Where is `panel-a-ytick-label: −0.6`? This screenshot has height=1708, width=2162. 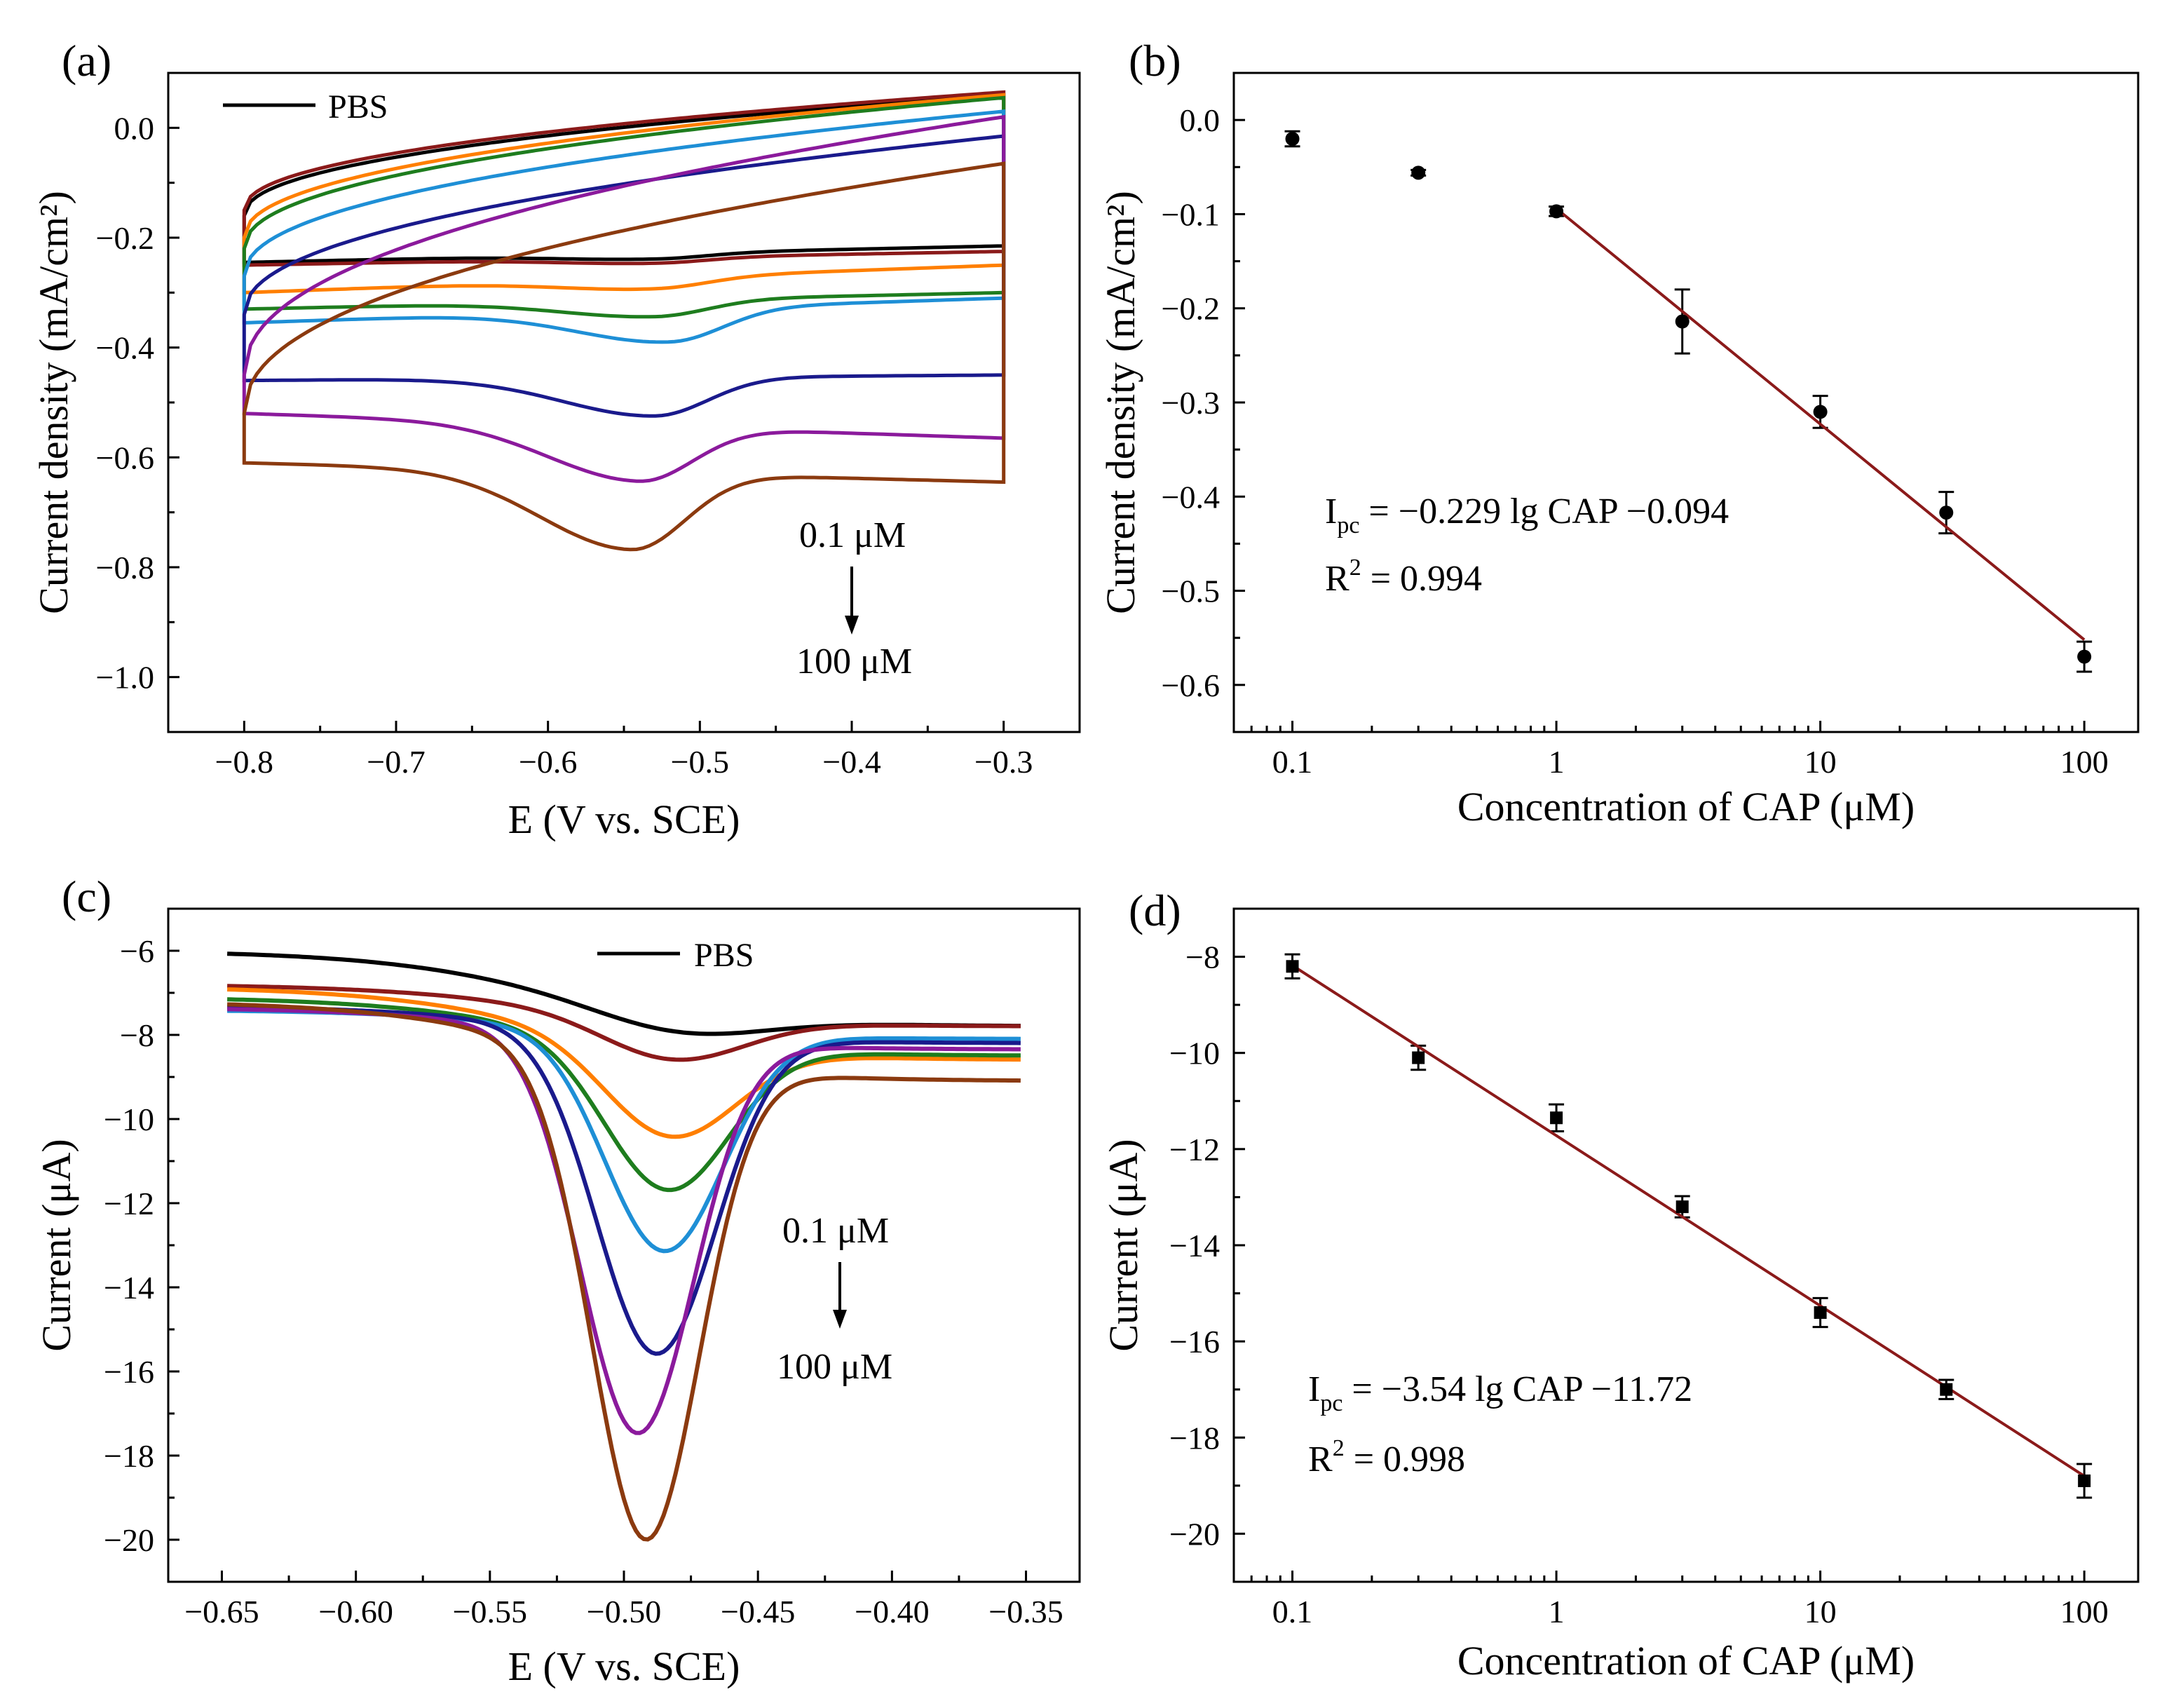
panel-a-ytick-label: −0.6 is located at coordinates (125, 457).